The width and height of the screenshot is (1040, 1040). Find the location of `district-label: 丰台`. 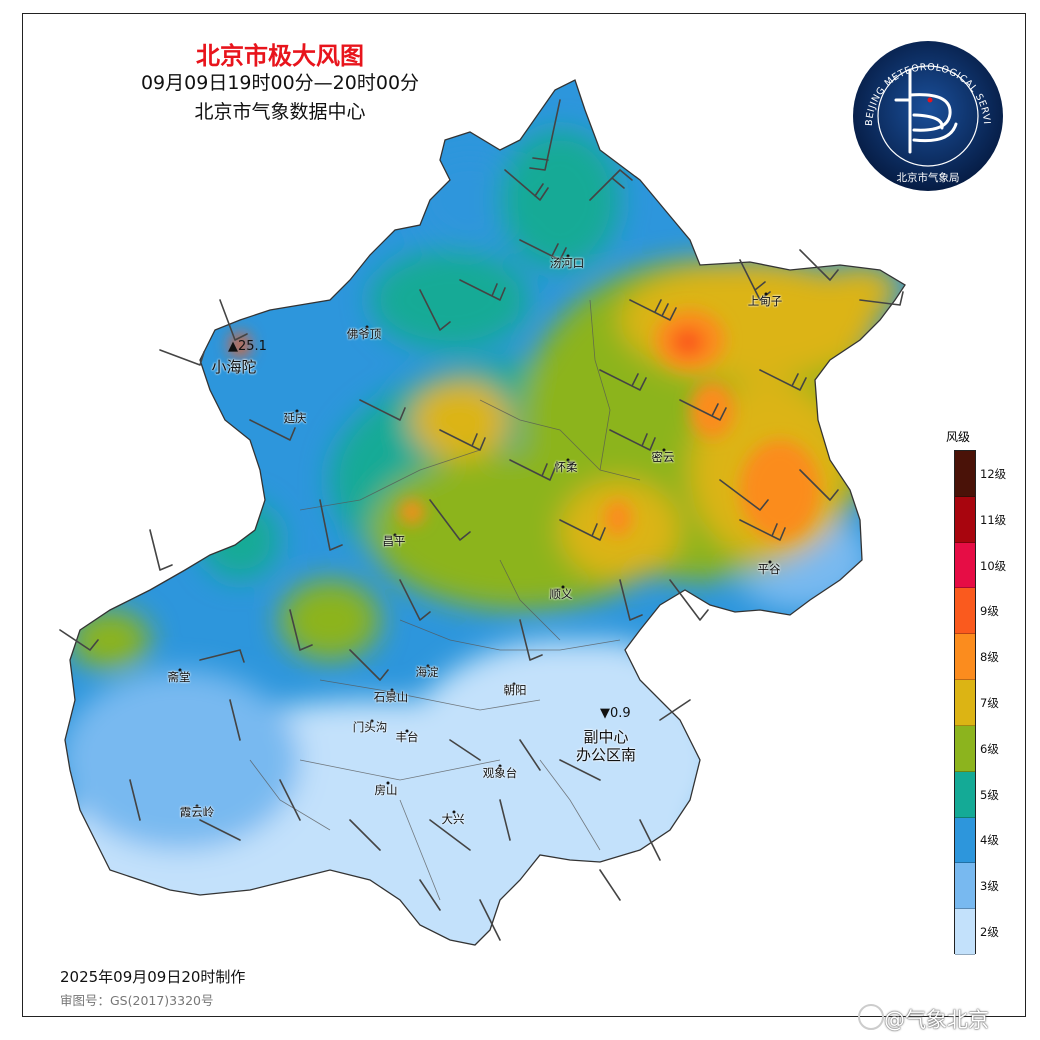

district-label: 丰台 is located at coordinates (407, 737).